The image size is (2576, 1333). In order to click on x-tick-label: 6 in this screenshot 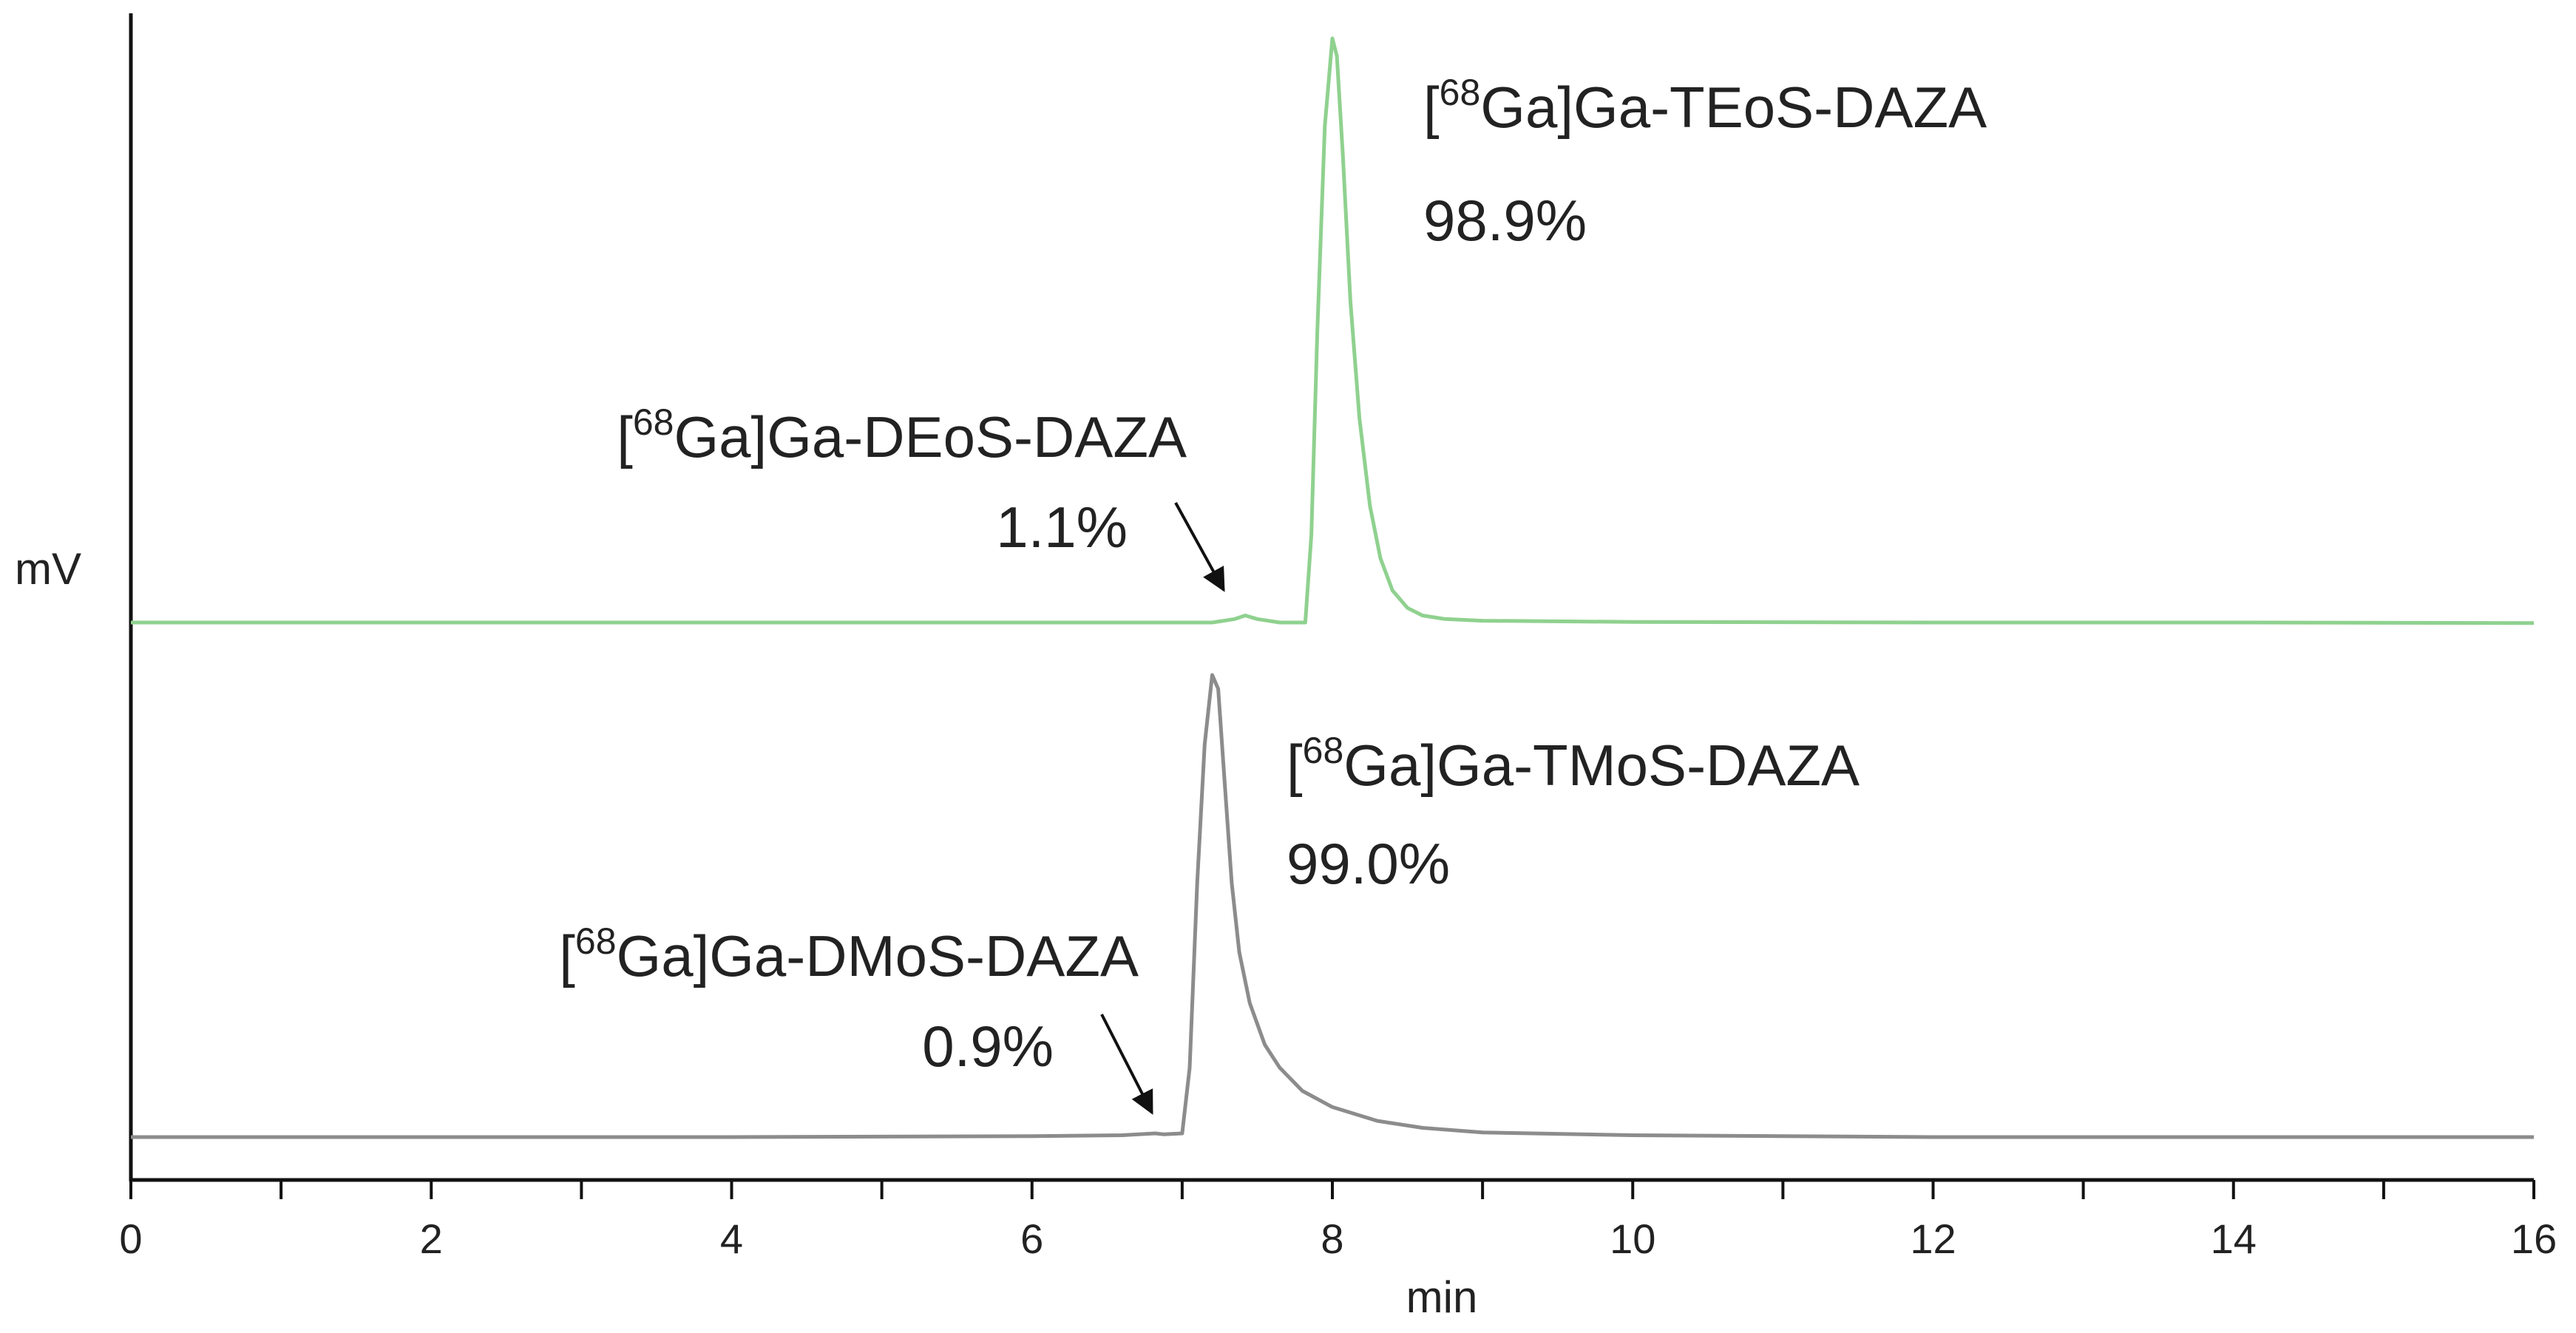, I will do `click(1031, 1238)`.